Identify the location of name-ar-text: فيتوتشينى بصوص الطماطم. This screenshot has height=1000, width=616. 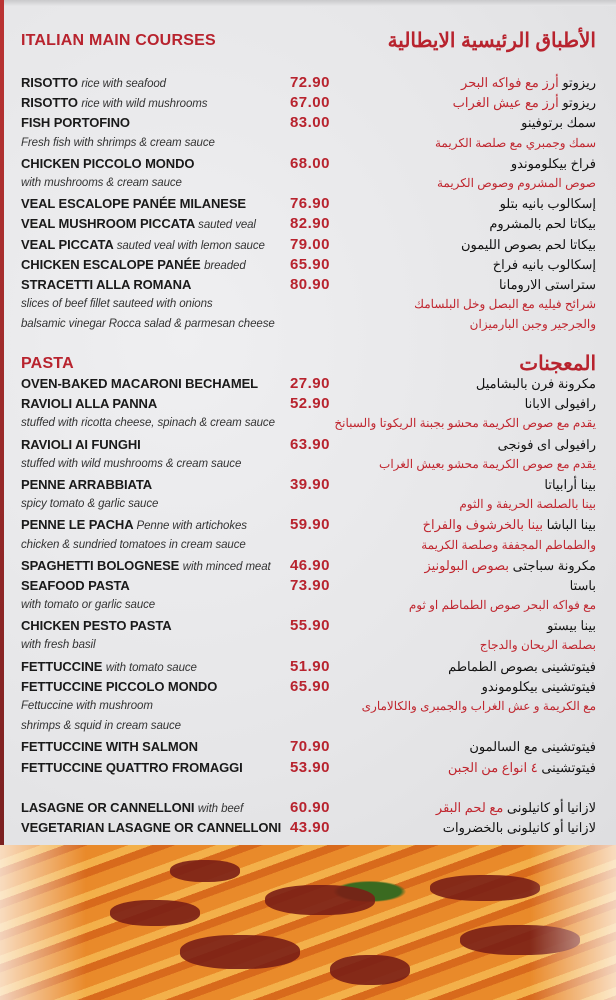
(522, 666).